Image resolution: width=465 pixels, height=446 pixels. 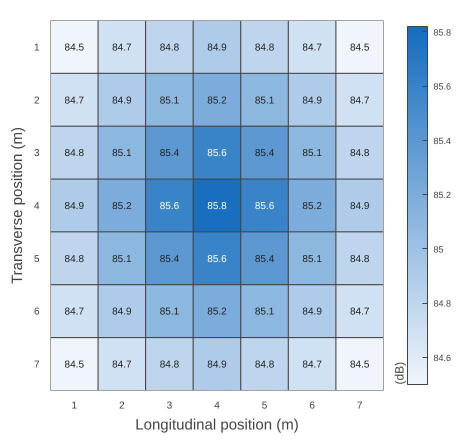 What do you see at coordinates (439, 249) in the screenshot?
I see `color-bar-label: 85` at bounding box center [439, 249].